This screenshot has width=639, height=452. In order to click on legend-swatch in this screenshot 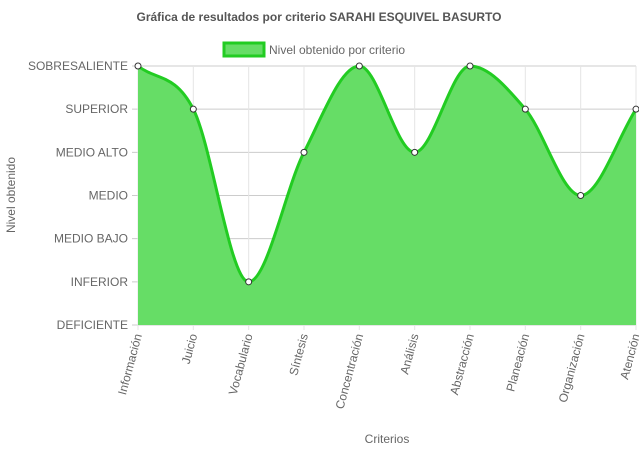, I will do `click(244, 49)`.